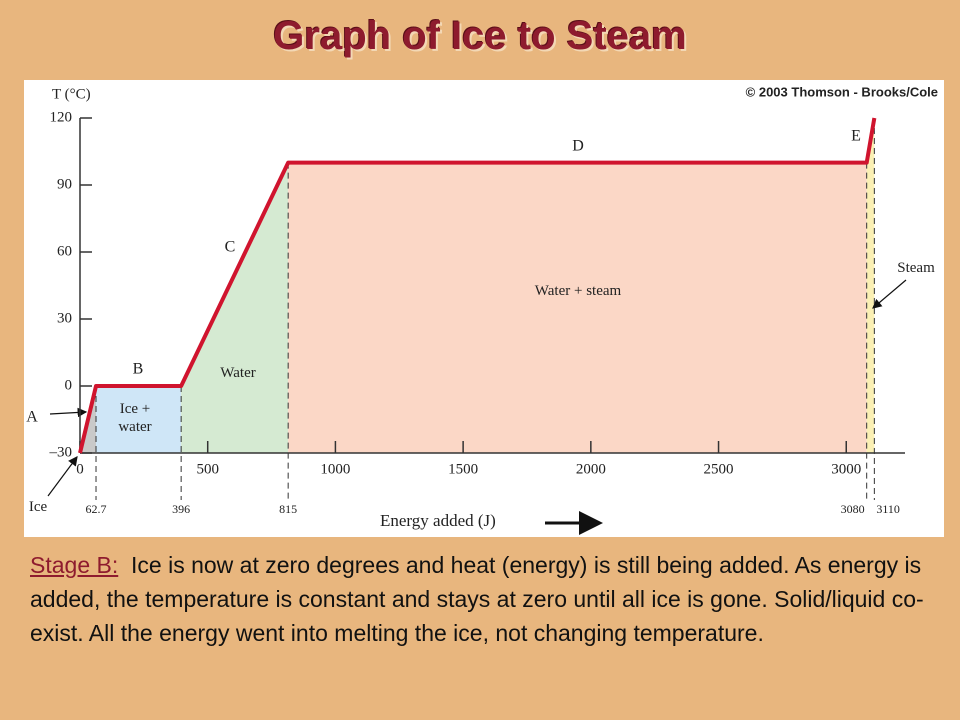 This screenshot has height=720, width=960. I want to click on phase-label: Water, so click(238, 373).